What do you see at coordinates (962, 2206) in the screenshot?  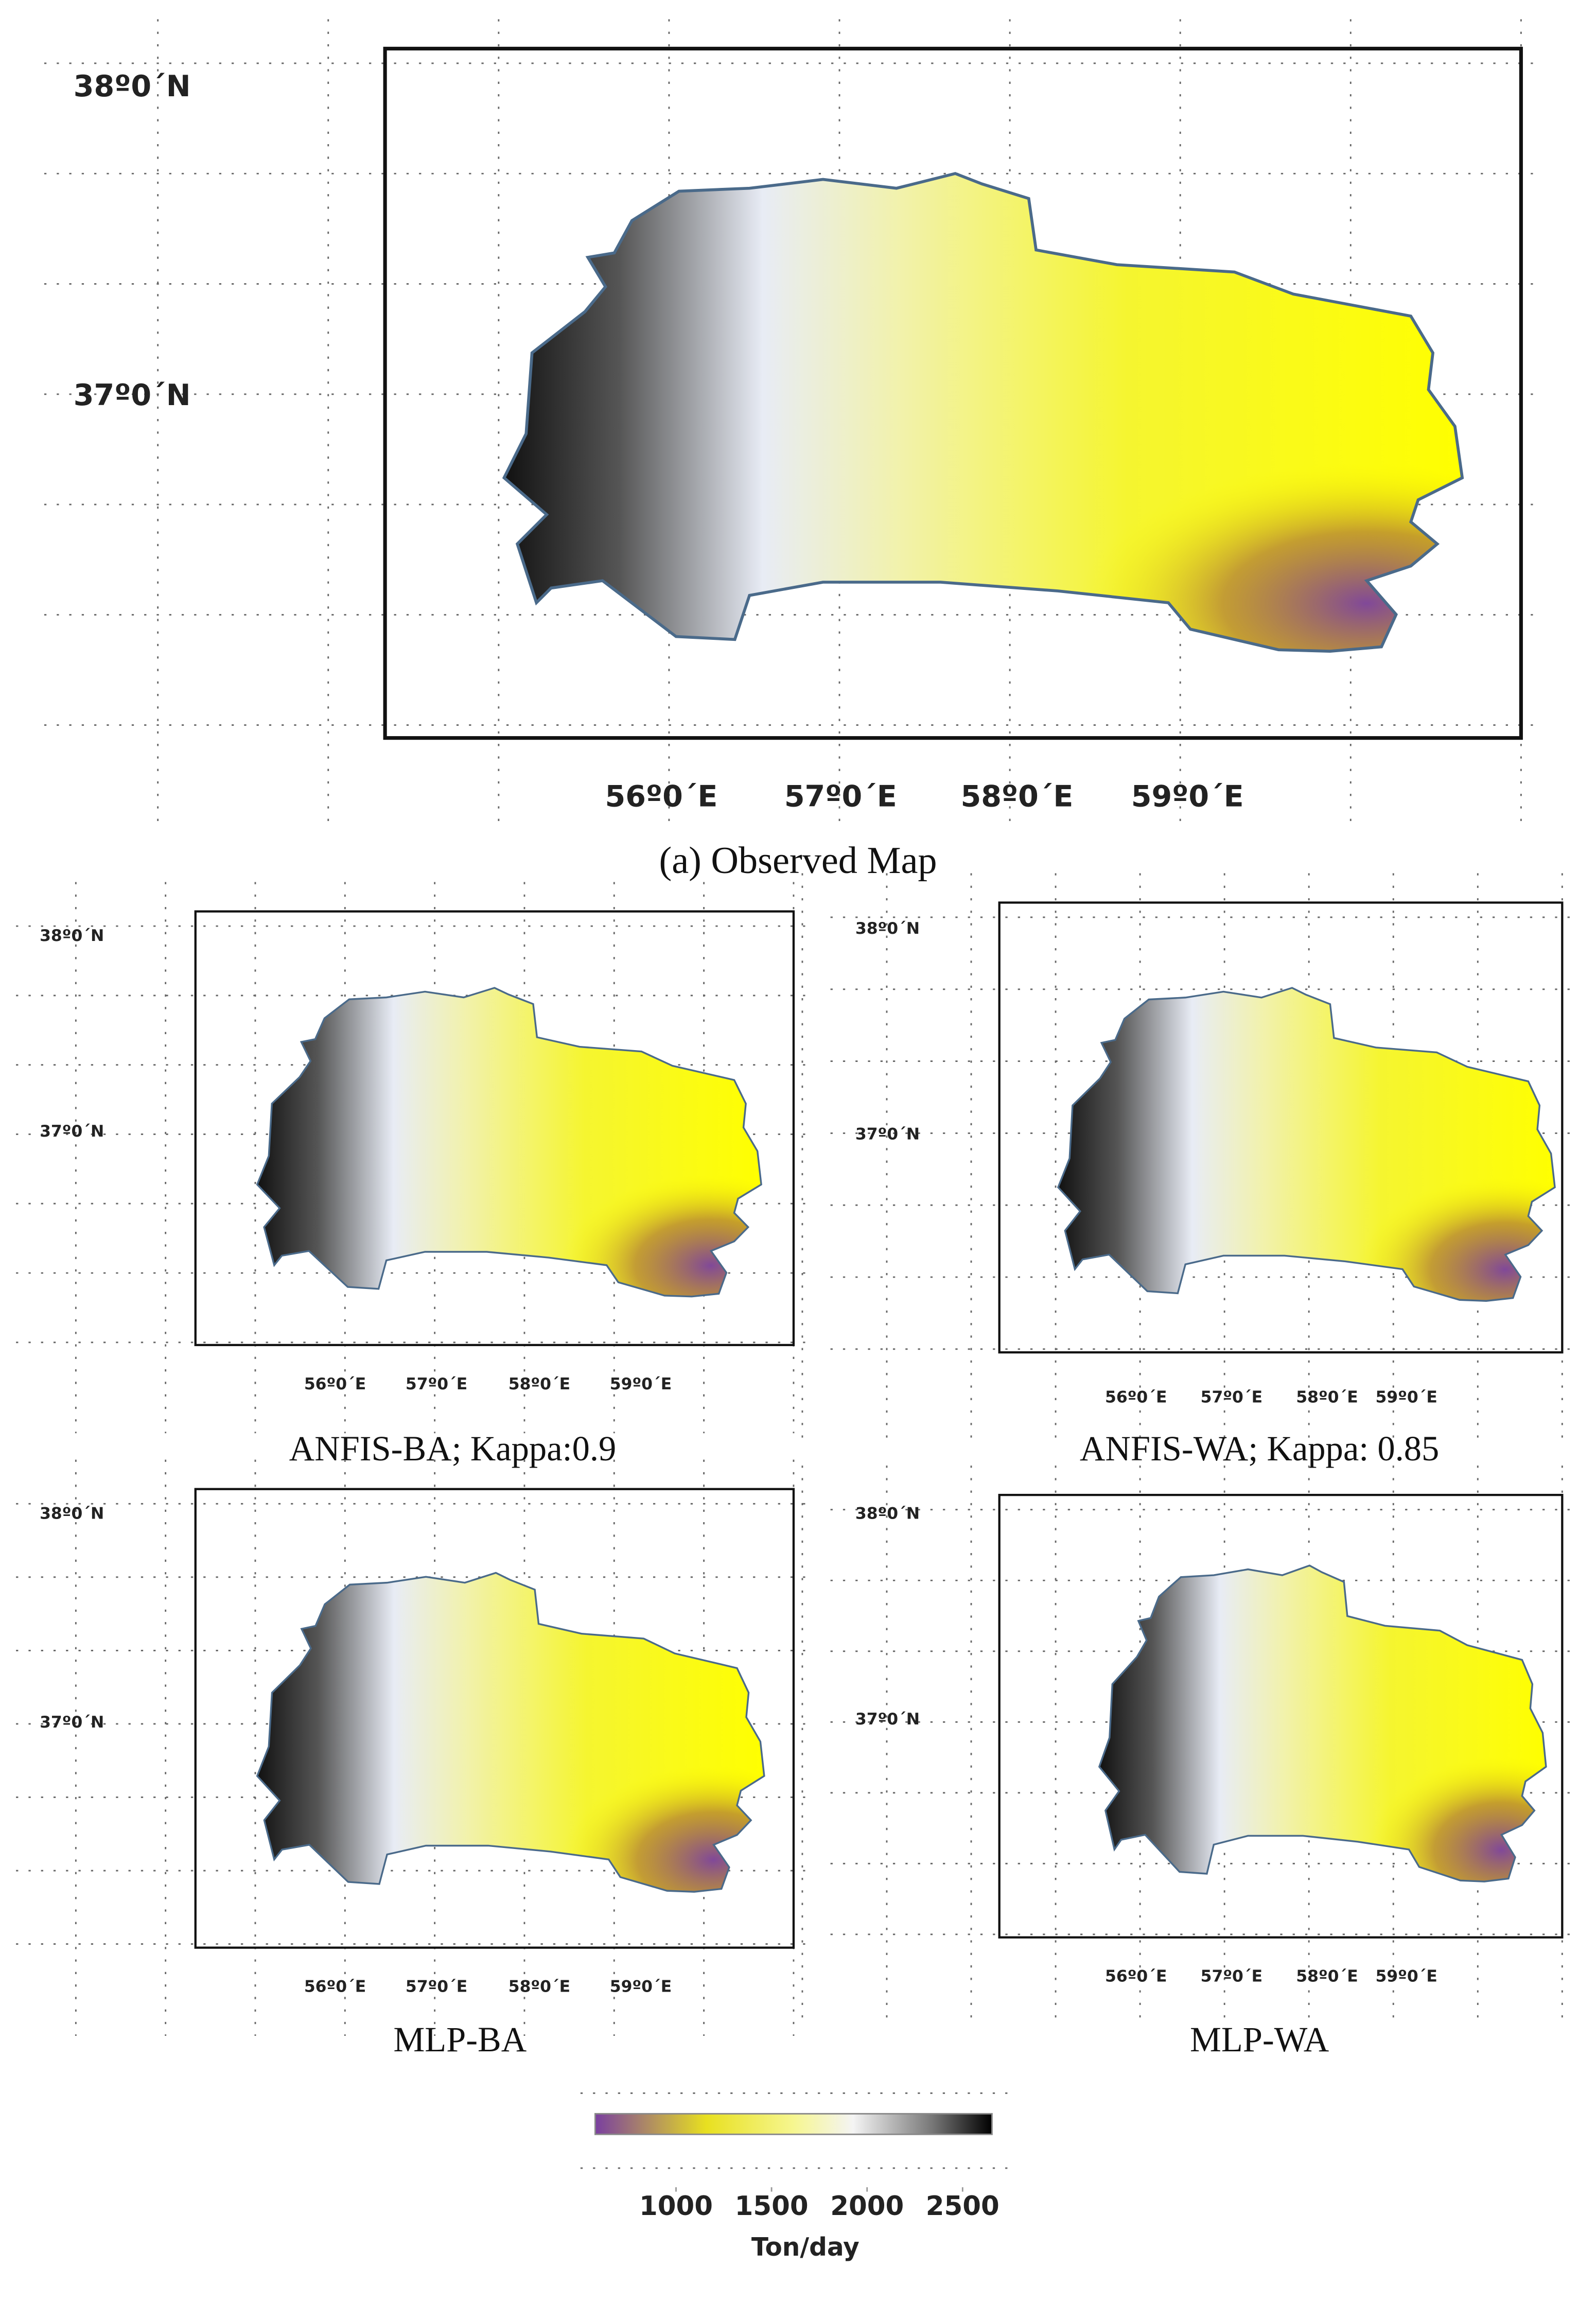 I see `legend-tick-label: 2500` at bounding box center [962, 2206].